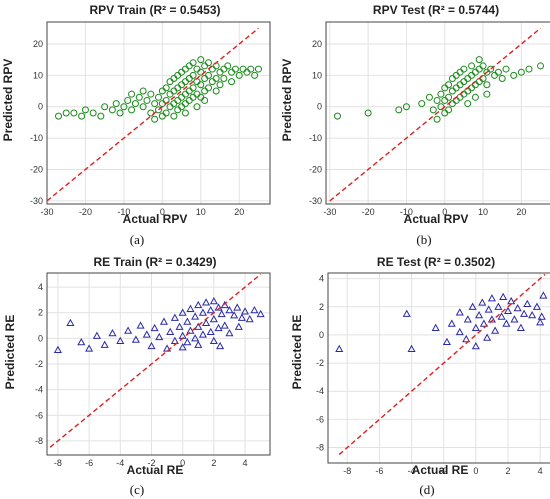 The height and width of the screenshot is (499, 550). I want to click on y-tick-label: -6, so click(39, 415).